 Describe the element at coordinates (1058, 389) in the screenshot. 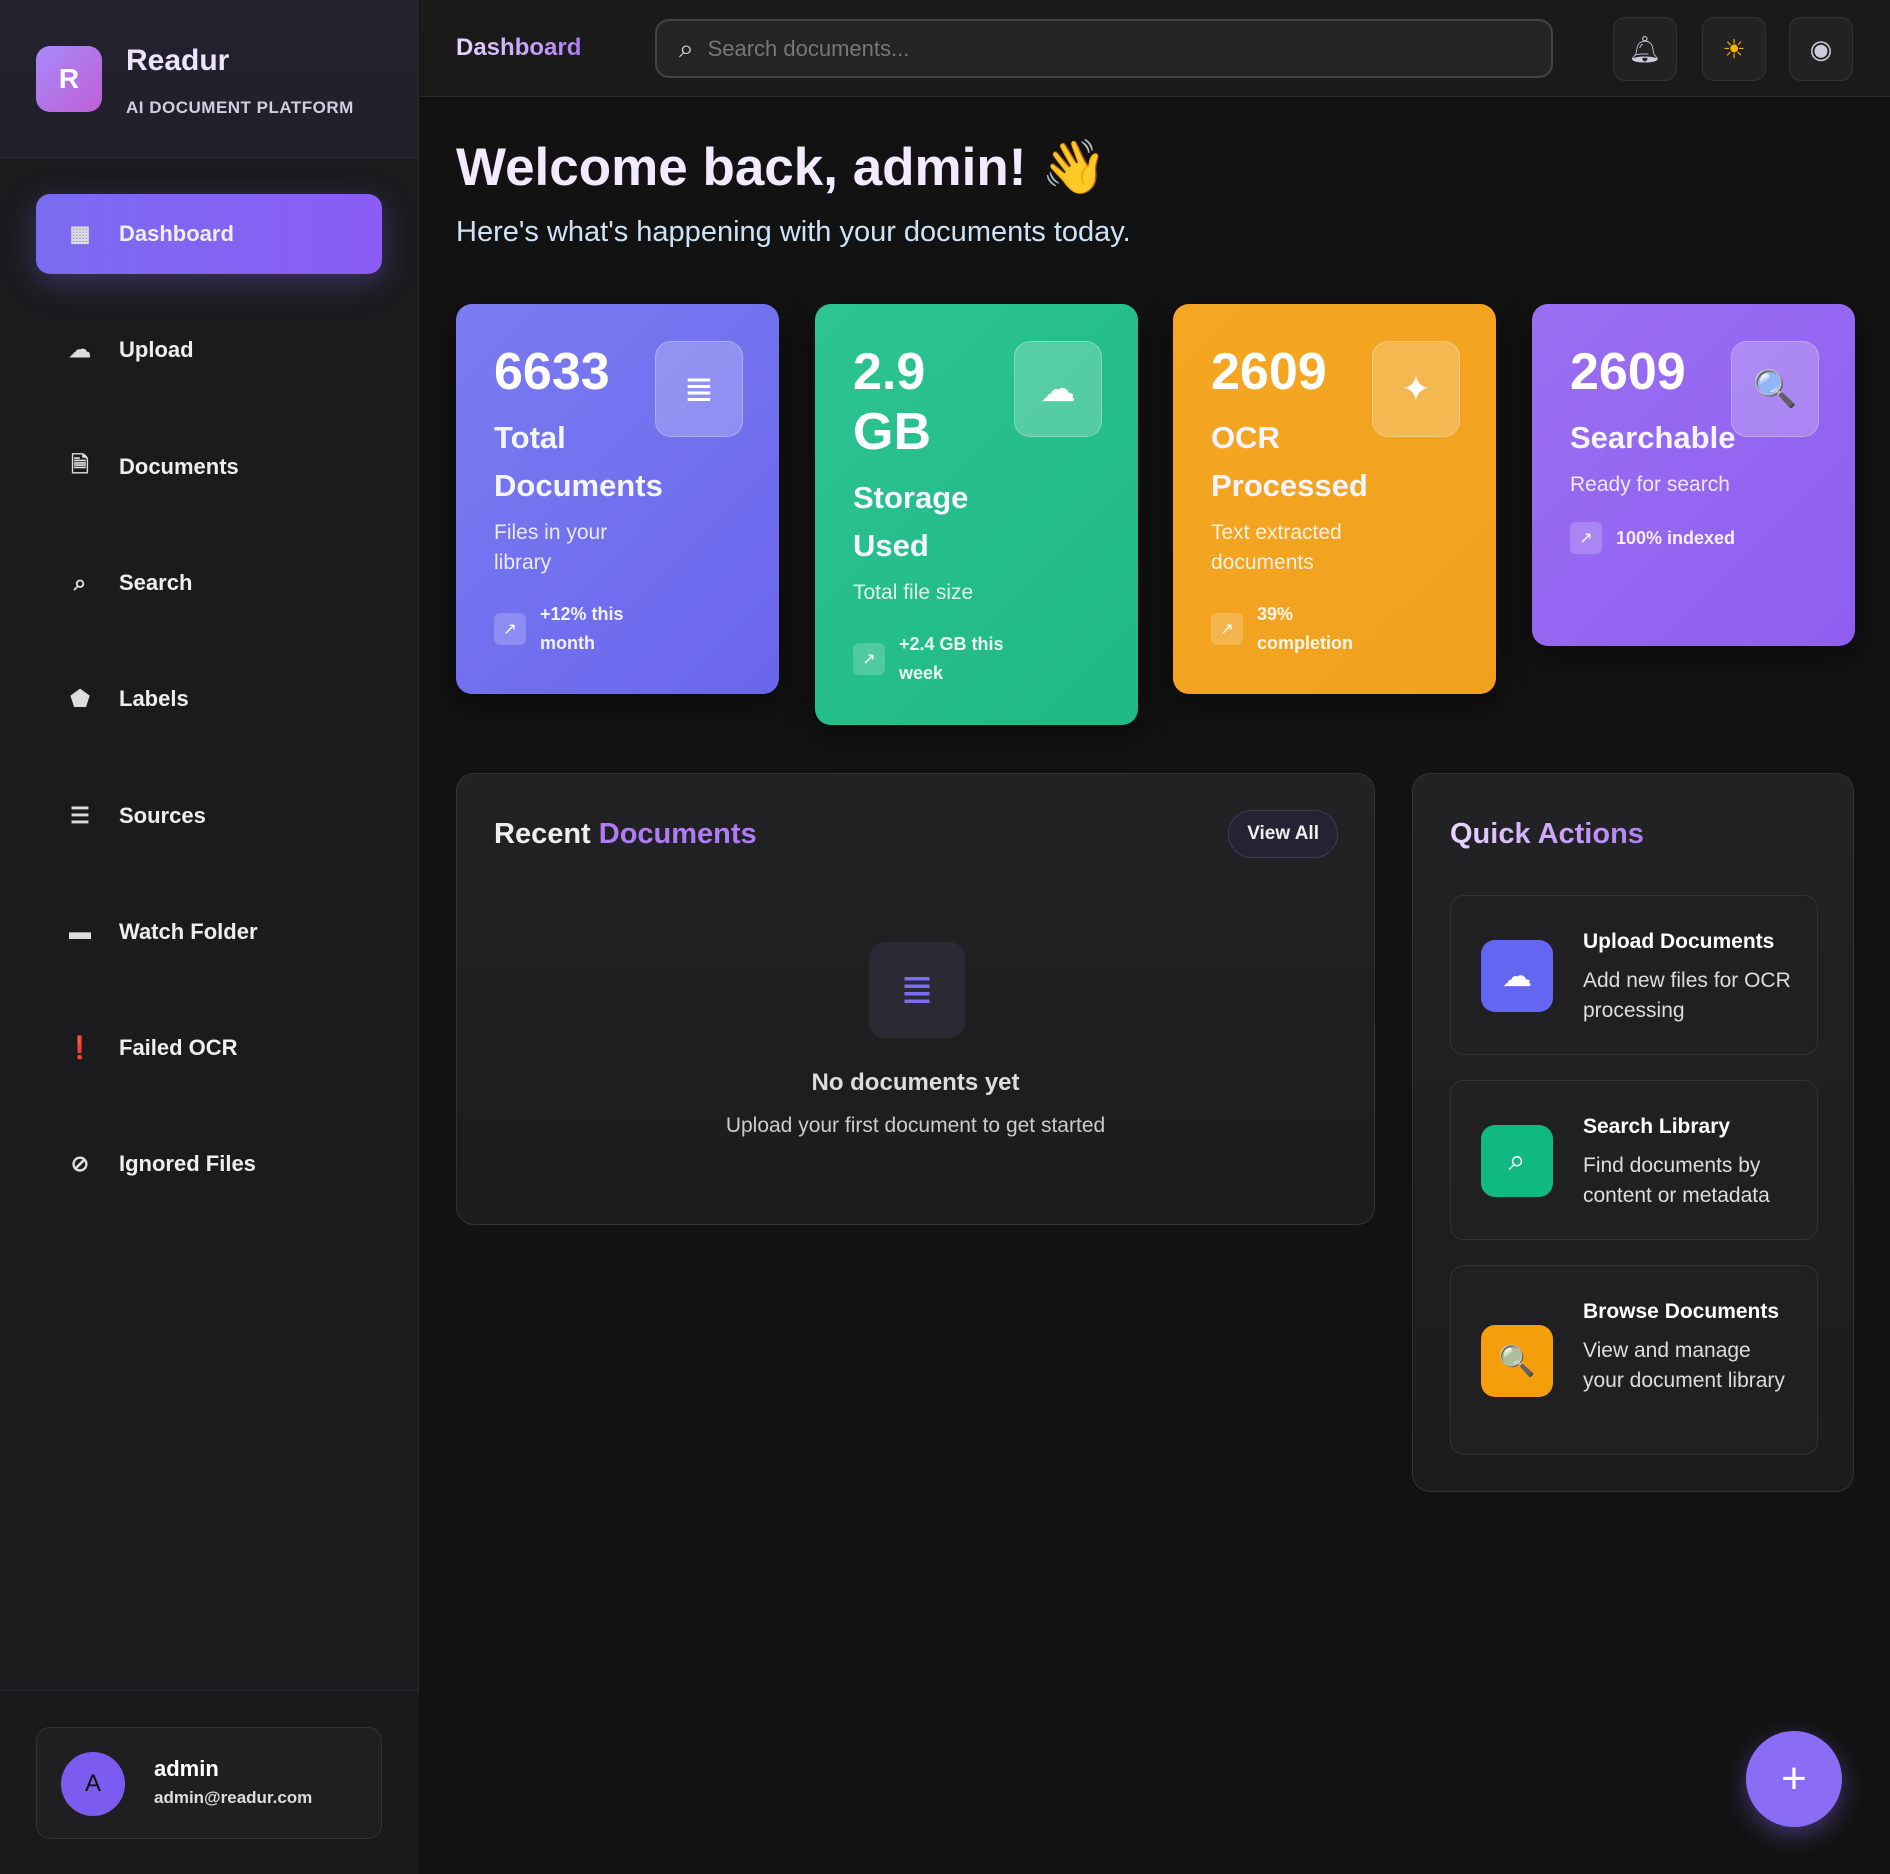

I see `cloud-done-icon: ☁` at that location.